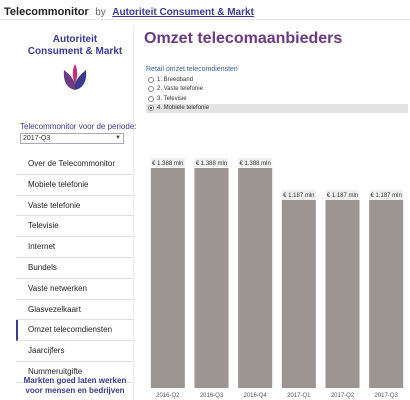 The height and width of the screenshot is (400, 410). I want to click on option-item: 3. Televisie, so click(277, 99).